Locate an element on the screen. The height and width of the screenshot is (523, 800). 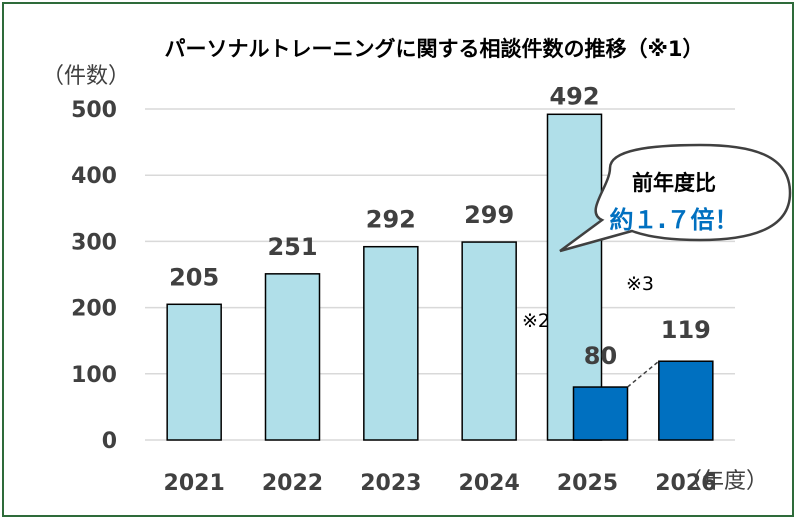
data-label: 492 is located at coordinates (574, 96).